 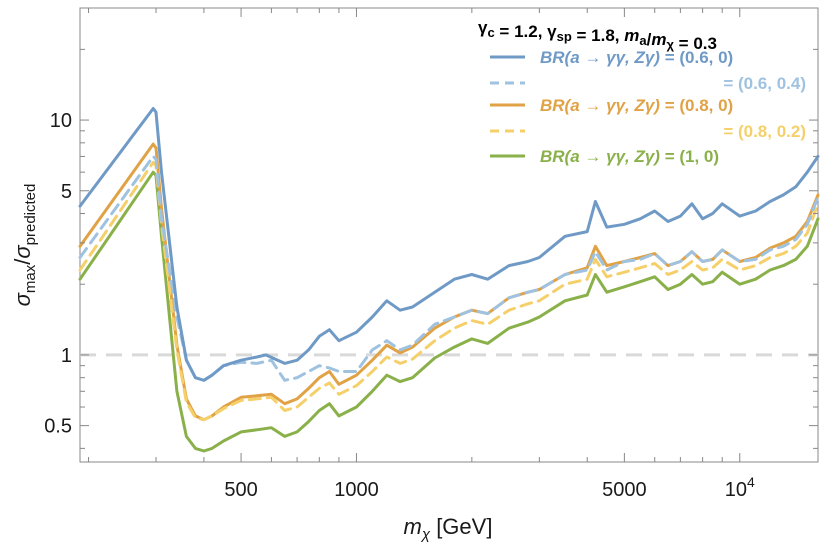 I want to click on legend-entry-1: BR(a → γγ, Zγ) = (0.6, 0), so click(x=636, y=57).